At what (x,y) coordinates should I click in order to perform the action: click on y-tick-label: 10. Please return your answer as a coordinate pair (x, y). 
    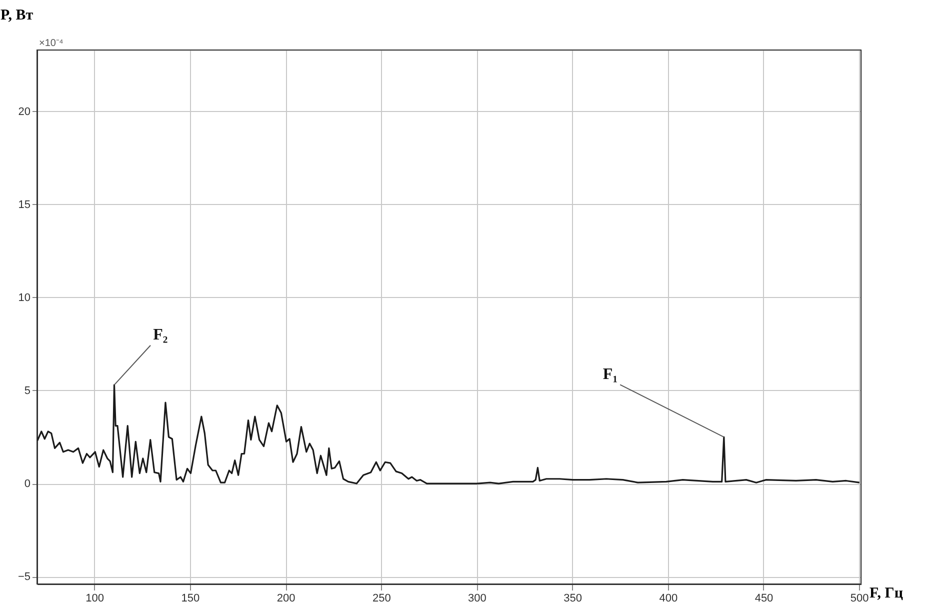
    Looking at the image, I should click on (24, 298).